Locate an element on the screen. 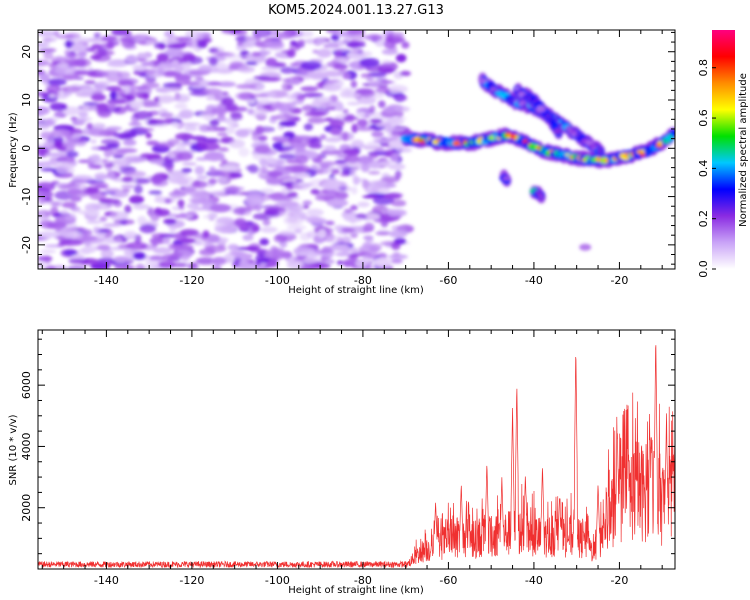 The image size is (750, 600). x-tick-label: -60 is located at coordinates (448, 280).